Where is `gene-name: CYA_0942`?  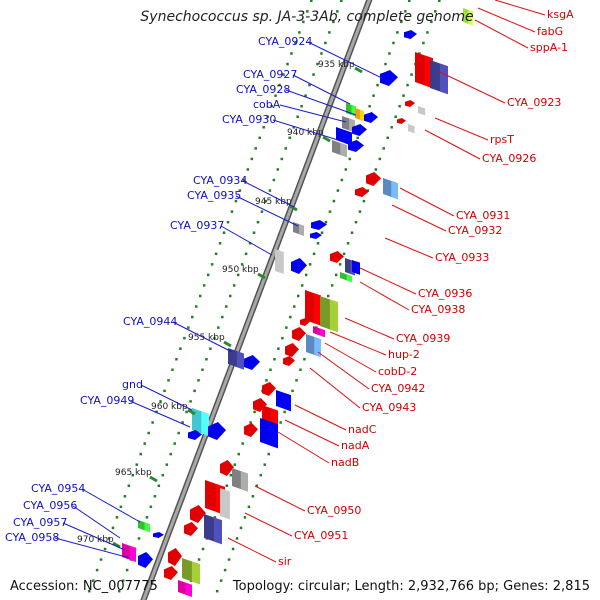
gene-name: CYA_0942 is located at coordinates (398, 388).